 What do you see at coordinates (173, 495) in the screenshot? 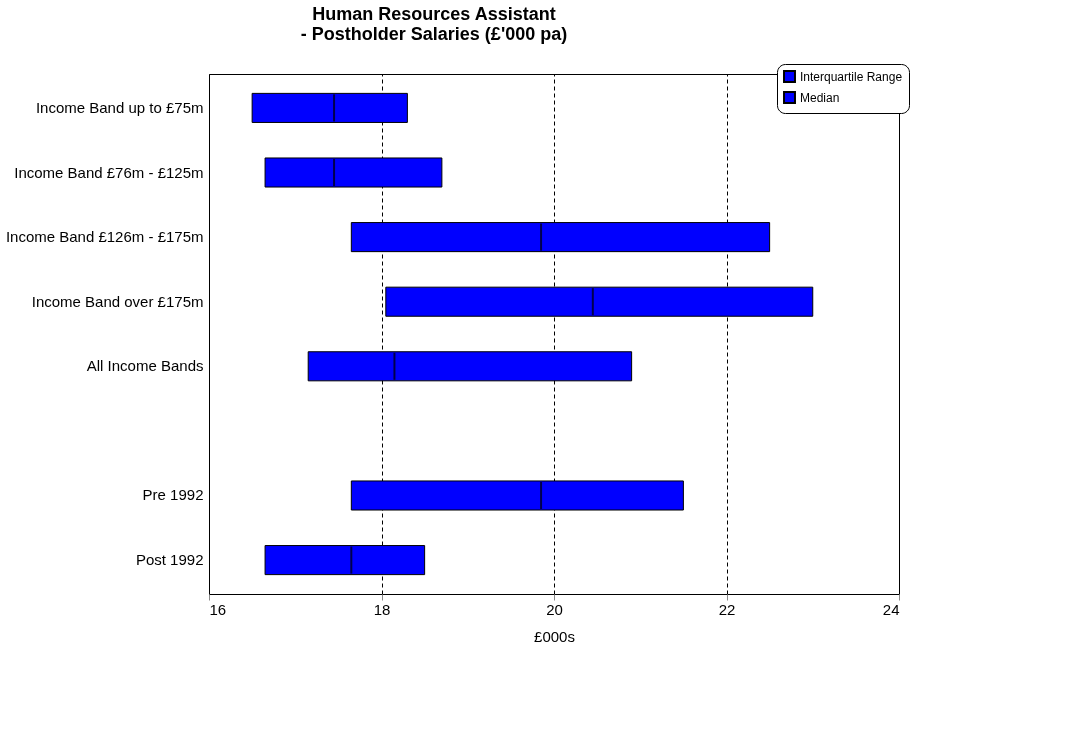
I see `y-tick-label: Pre 1992` at bounding box center [173, 495].